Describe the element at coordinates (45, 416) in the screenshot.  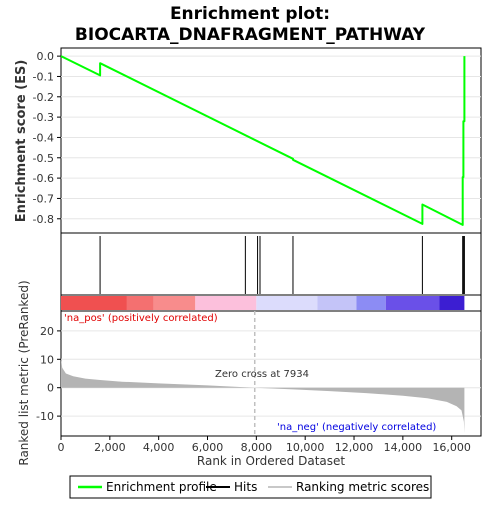
I see `rank-y-tick-label: -10` at that location.